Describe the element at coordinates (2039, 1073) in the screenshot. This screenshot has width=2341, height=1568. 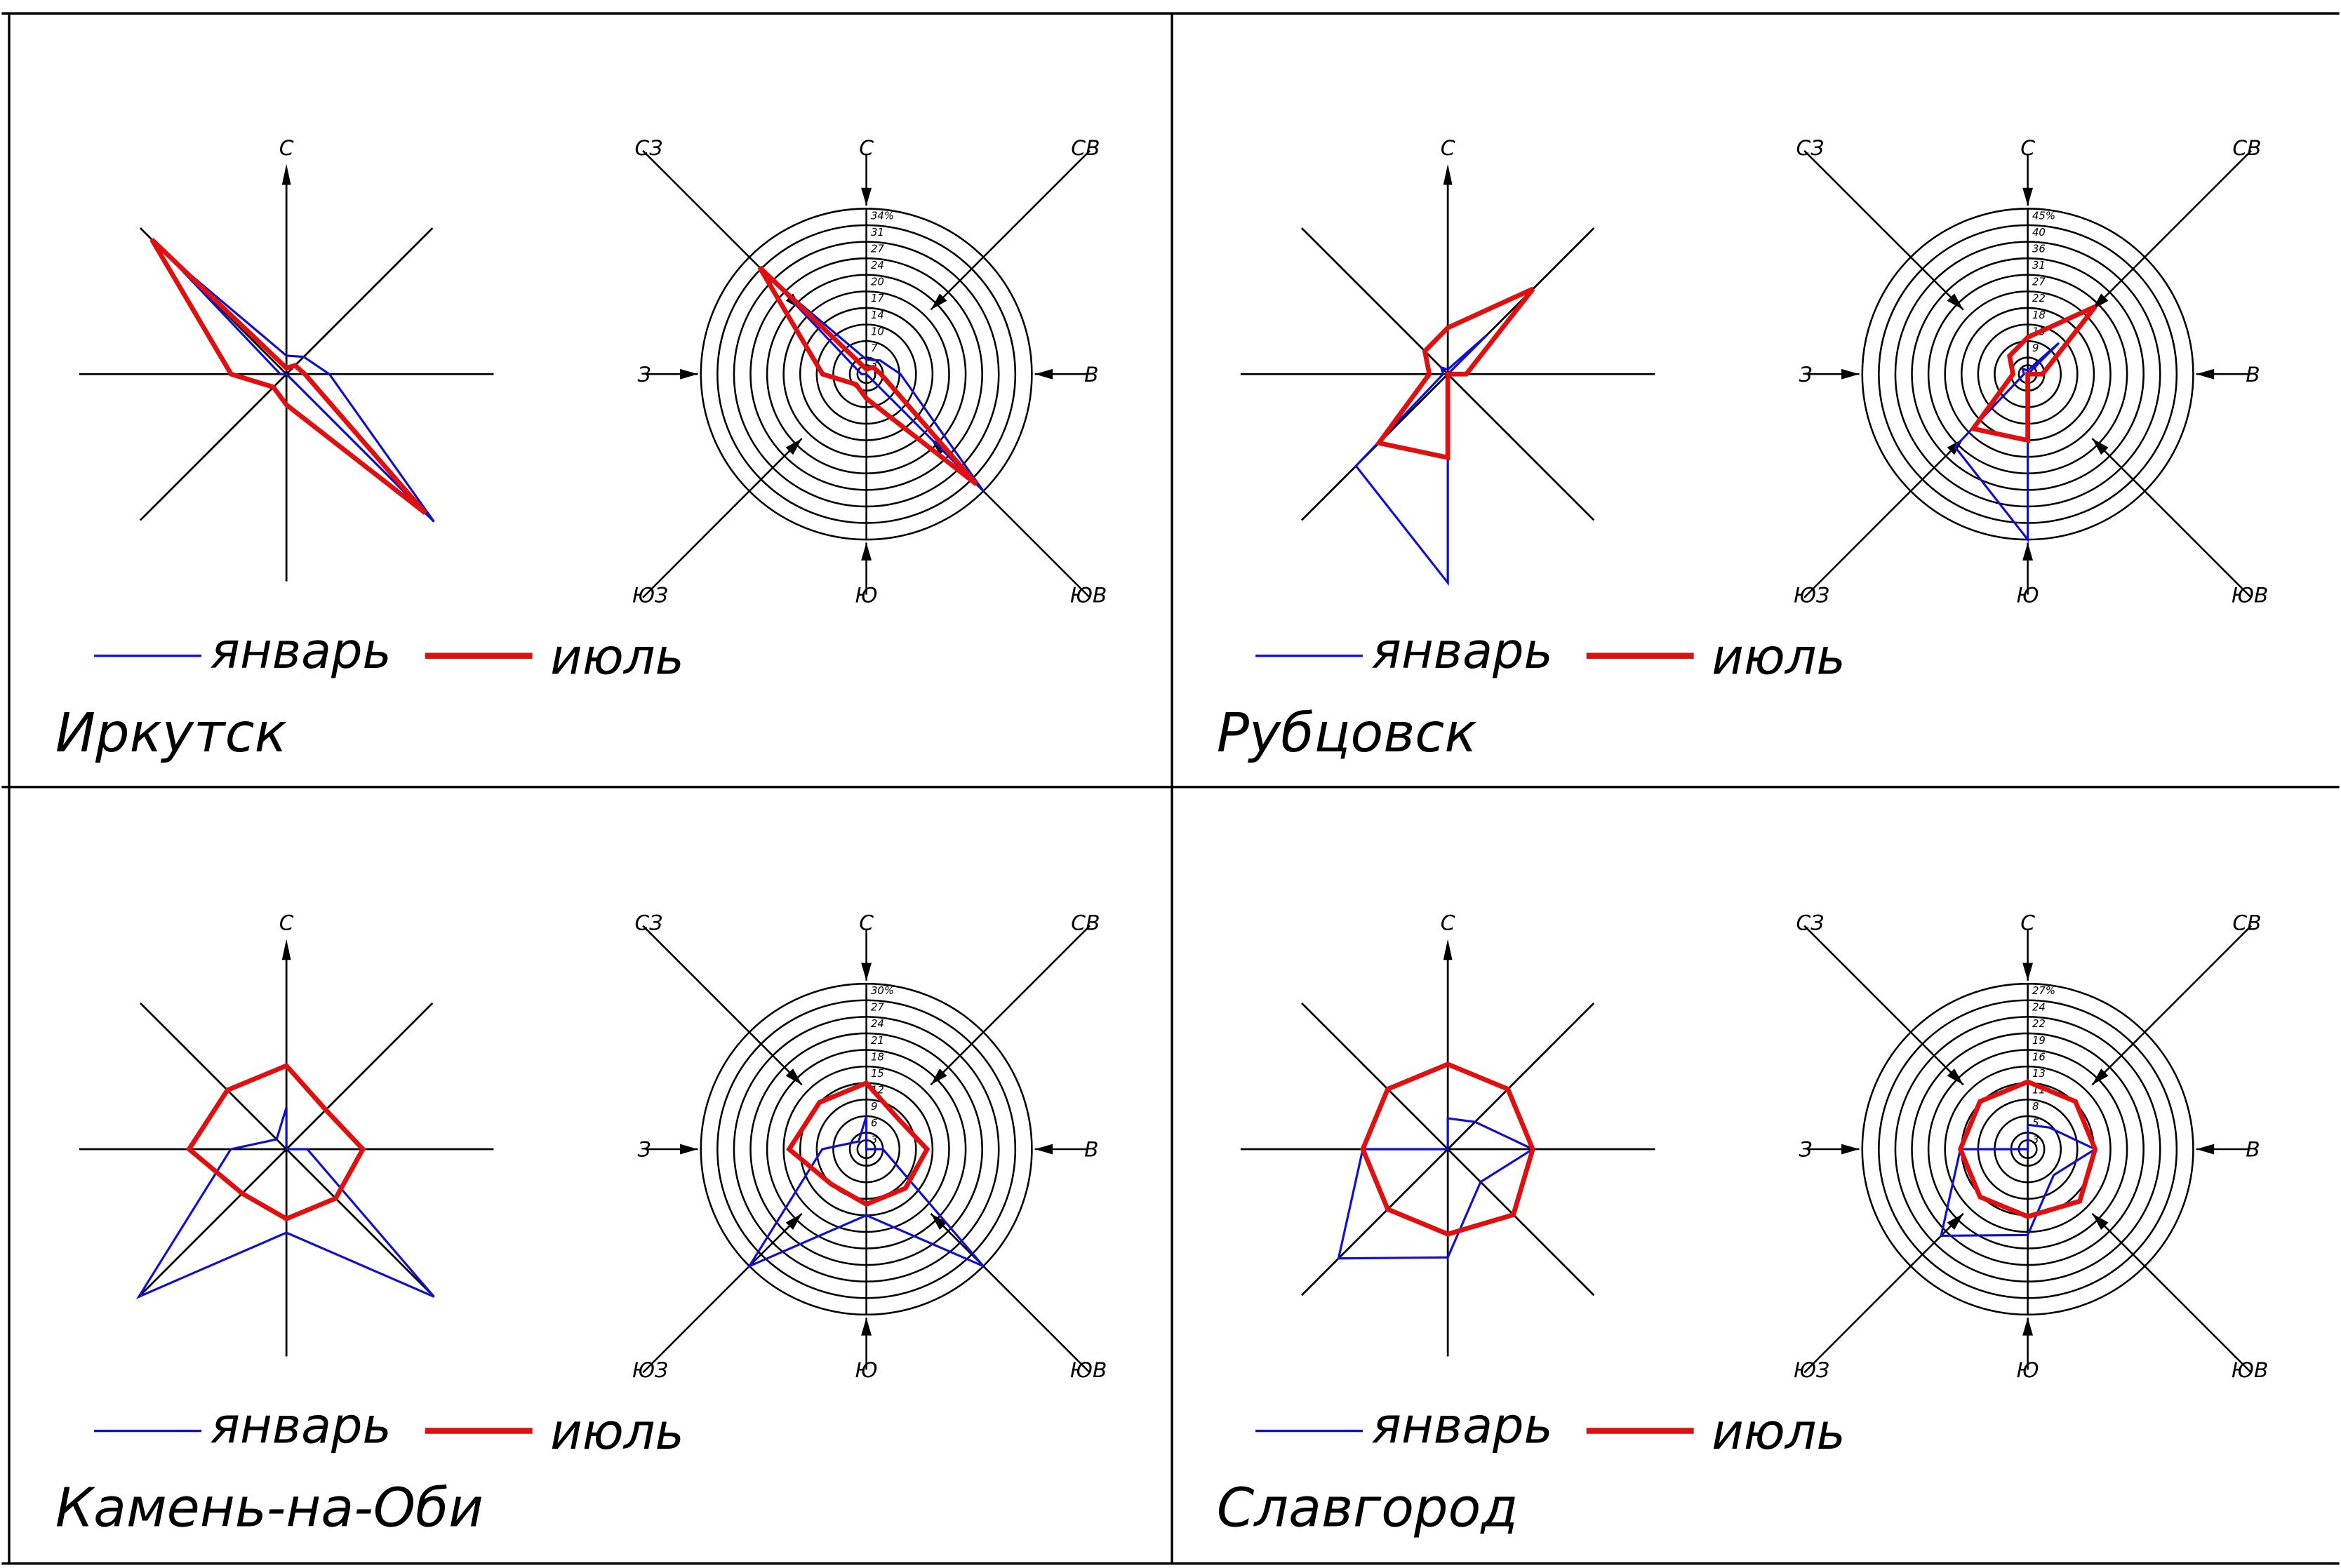
I see `ring-label: 13` at that location.